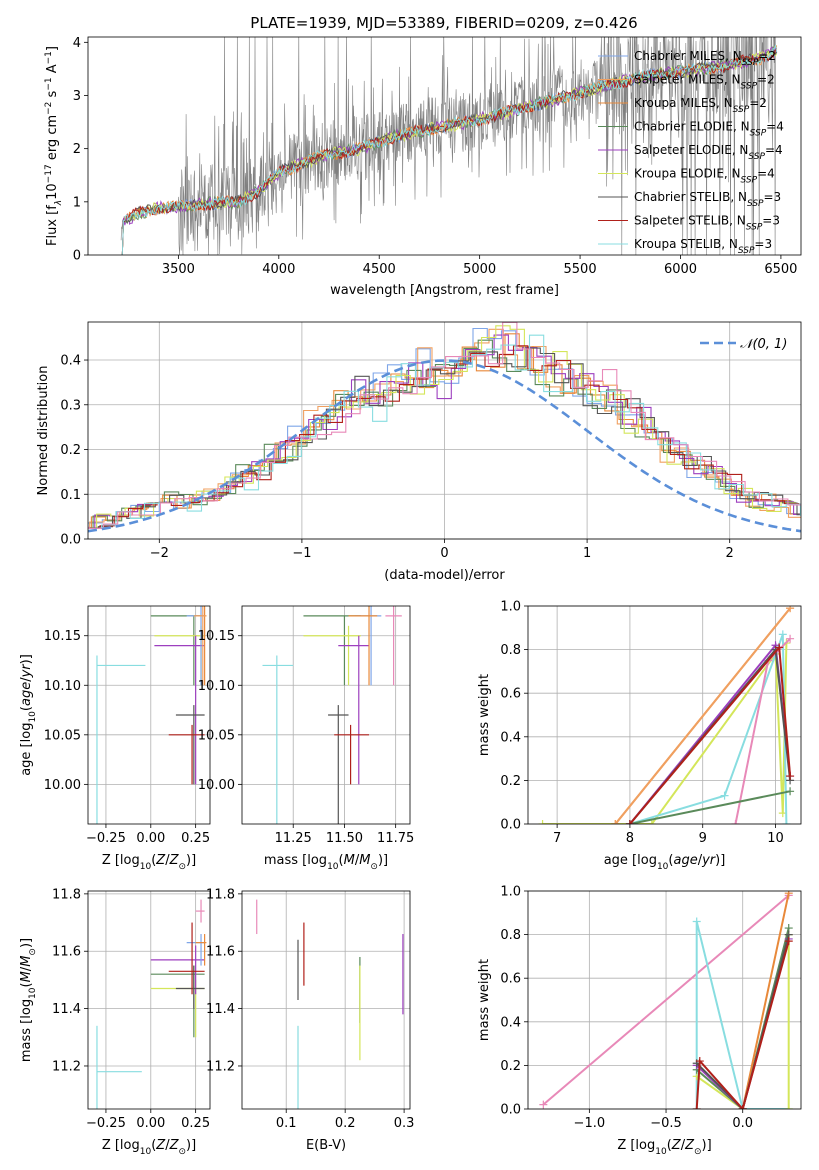 This screenshot has width=819, height=1170. I want to click on x-tick-label: 7, so click(557, 838).